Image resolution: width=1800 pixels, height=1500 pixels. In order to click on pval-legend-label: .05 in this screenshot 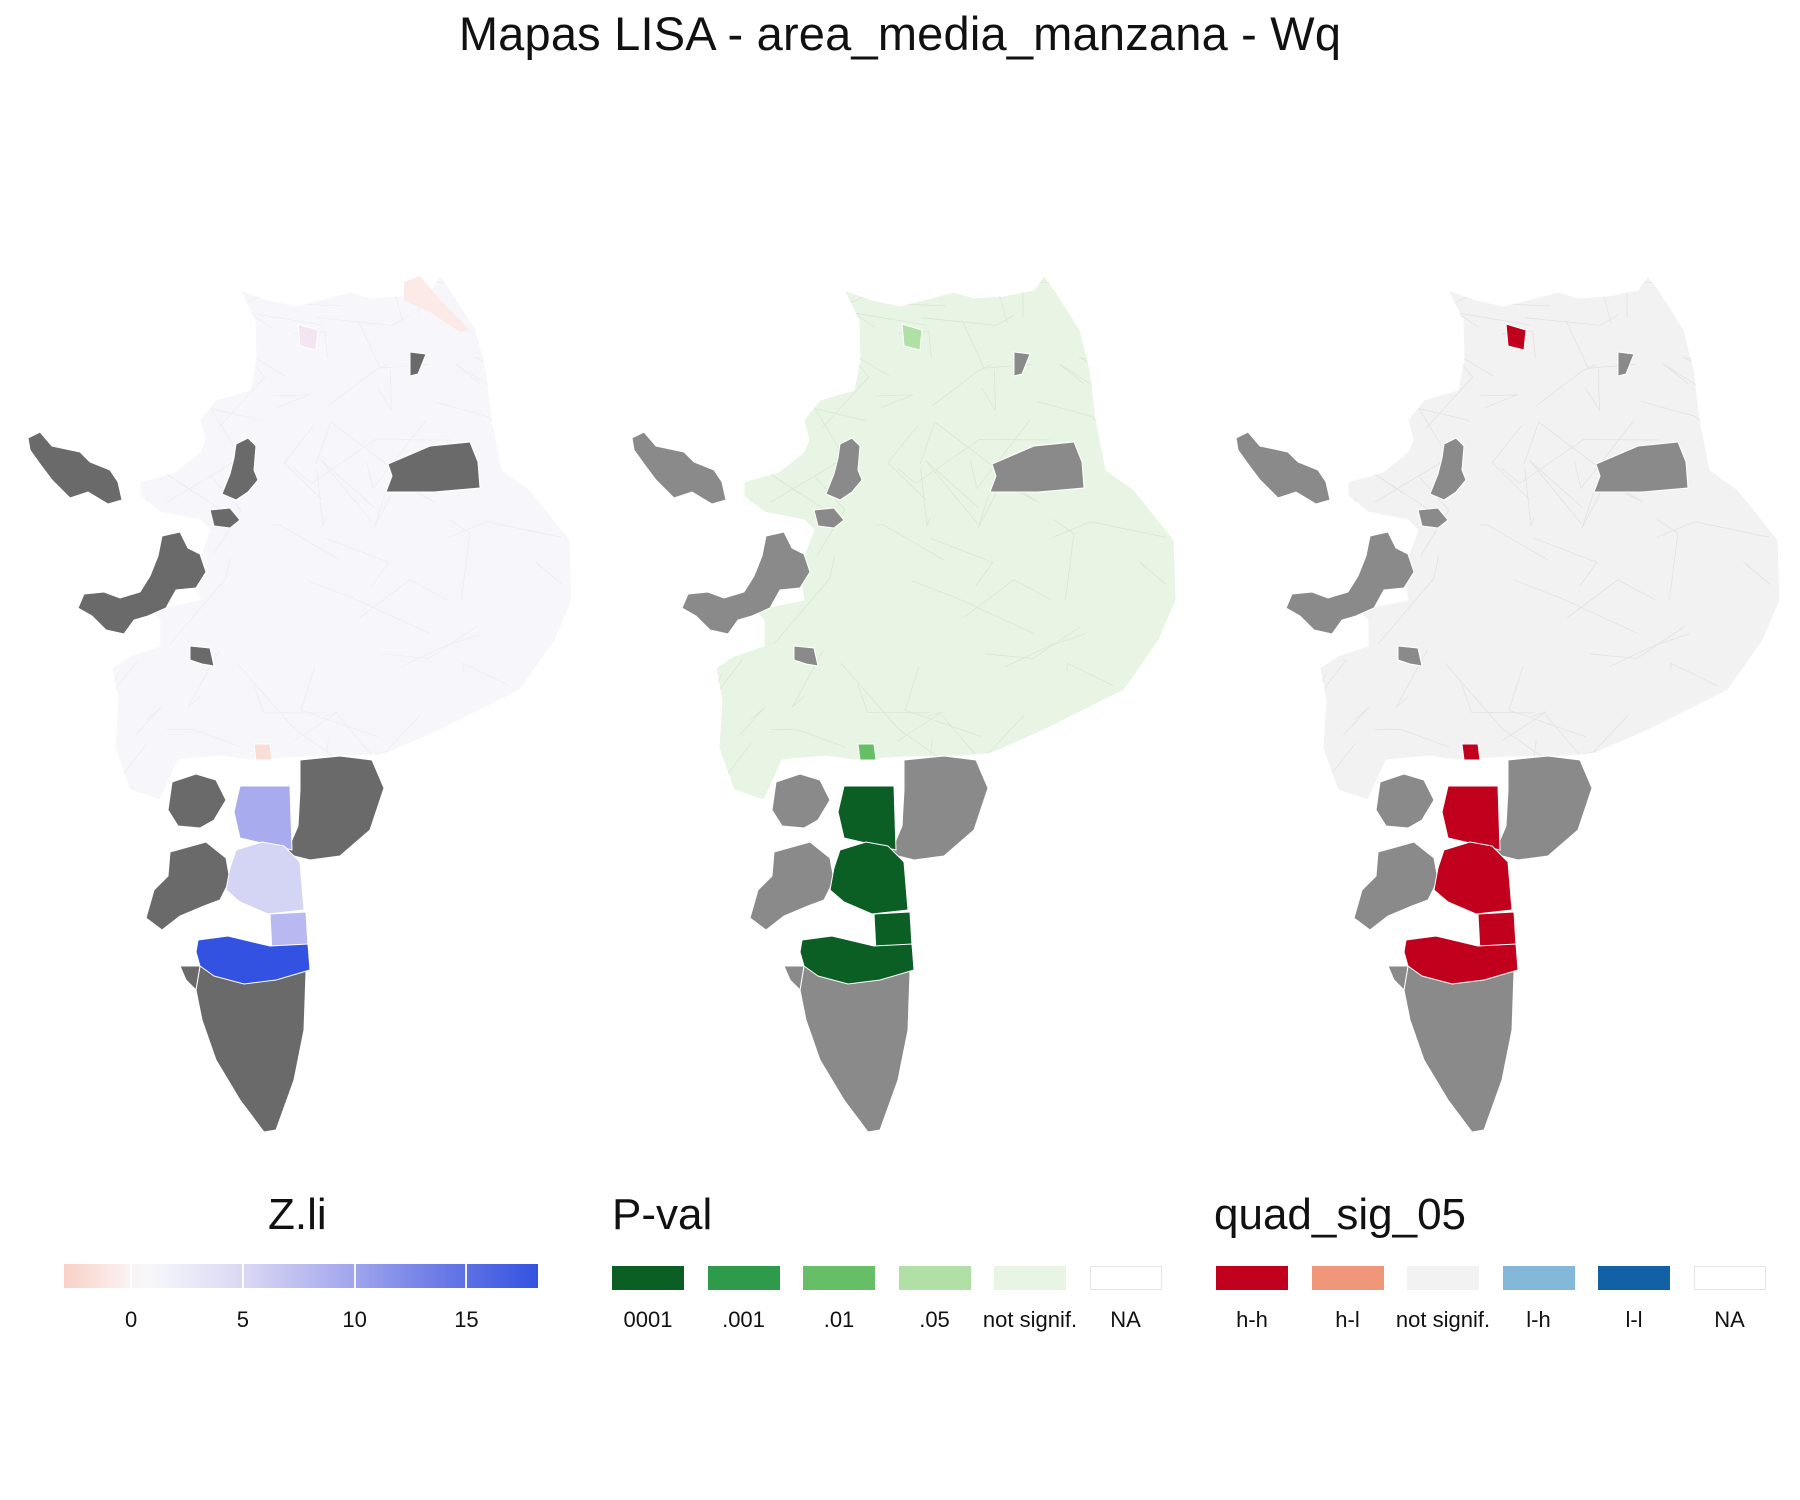, I will do `click(934, 1319)`.